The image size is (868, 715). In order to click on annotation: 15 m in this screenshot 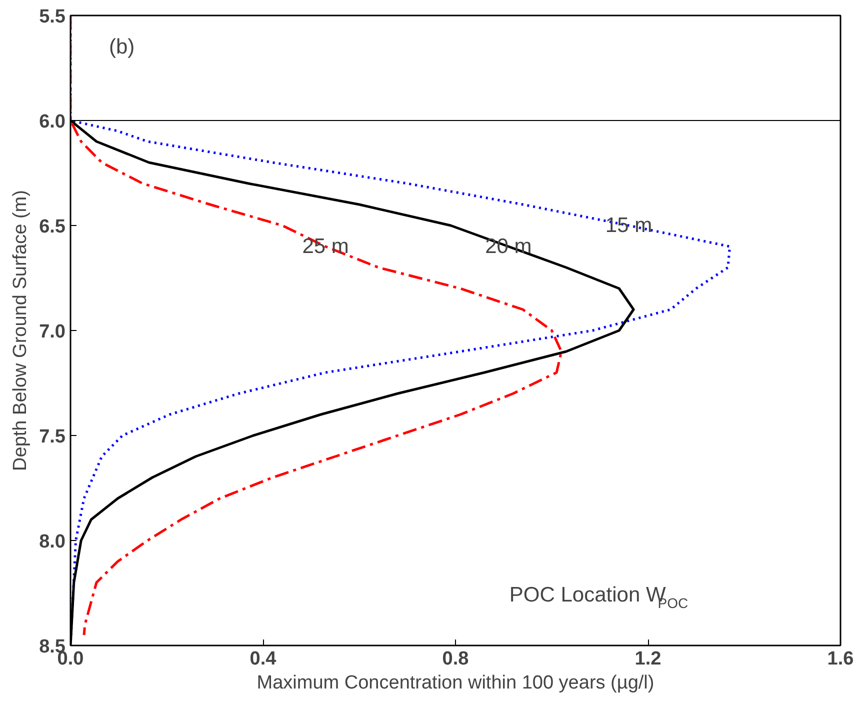, I will do `click(628, 225)`.